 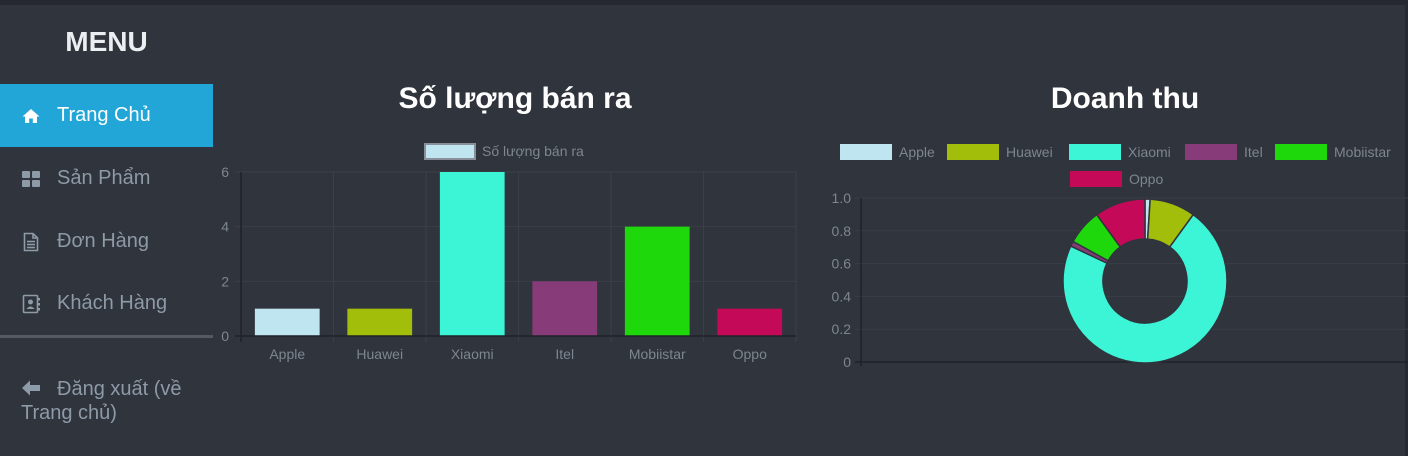 I want to click on legend-label-itel: Itel, so click(x=1253, y=152).